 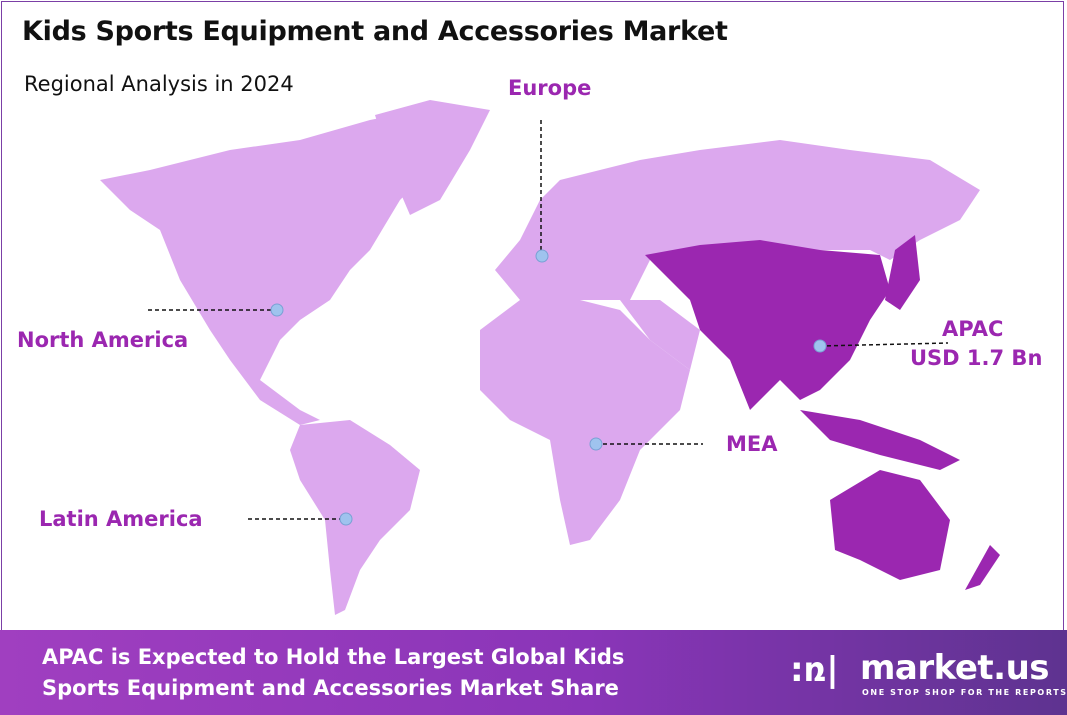 What do you see at coordinates (159, 84) in the screenshot?
I see `page-subtitle: Regional Analysis in 2024` at bounding box center [159, 84].